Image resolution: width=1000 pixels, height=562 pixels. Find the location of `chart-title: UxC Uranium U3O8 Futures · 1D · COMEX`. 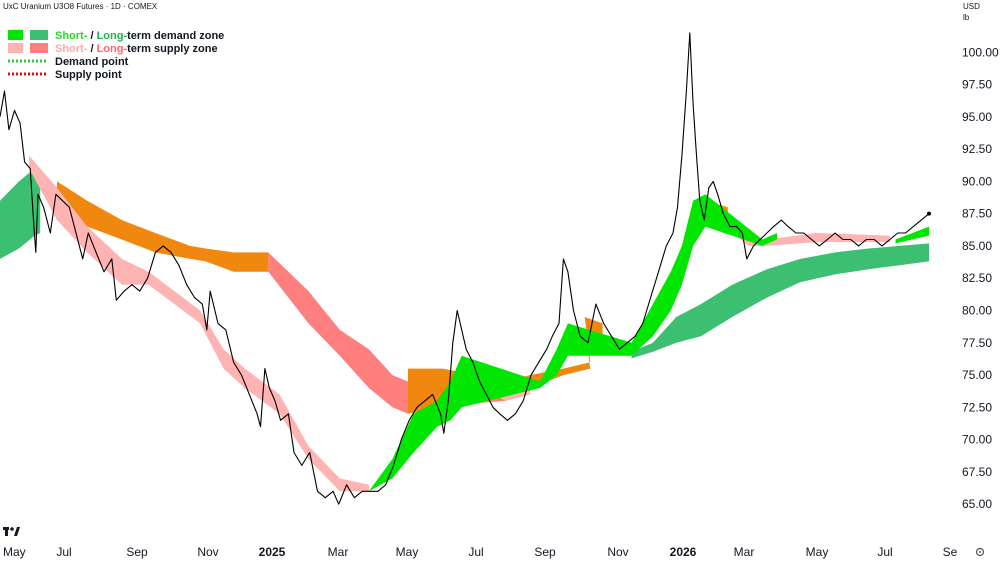

chart-title: UxC Uranium U3O8 Futures · 1D · COMEX is located at coordinates (80, 6).